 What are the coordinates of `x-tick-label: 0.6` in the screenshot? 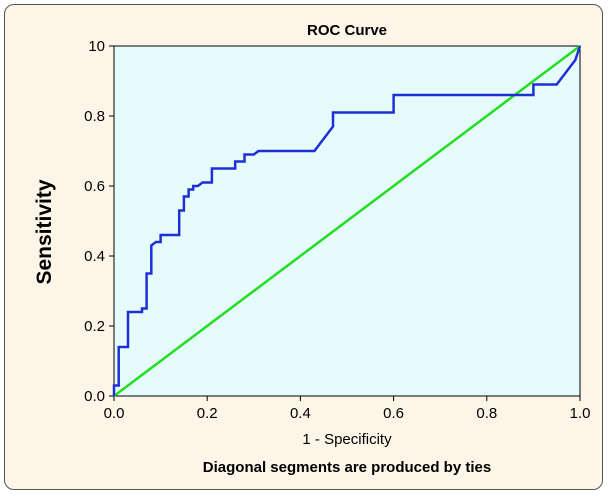 It's located at (393, 413).